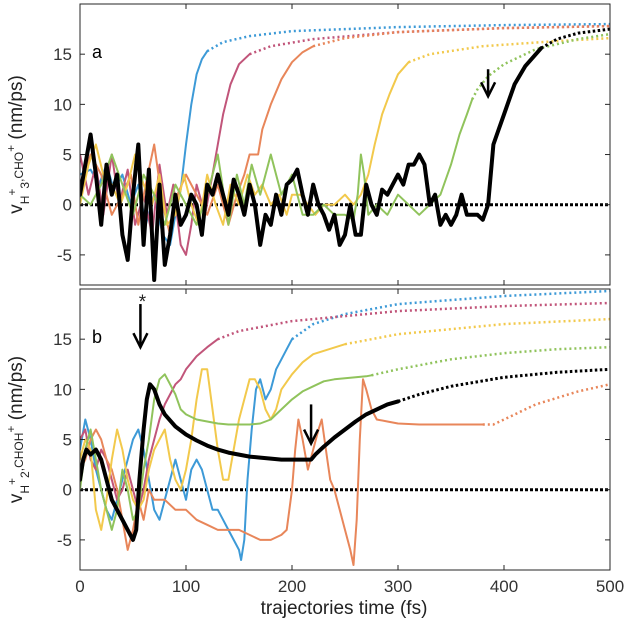  What do you see at coordinates (504, 586) in the screenshot?
I see `x-tick-label: 400` at bounding box center [504, 586].